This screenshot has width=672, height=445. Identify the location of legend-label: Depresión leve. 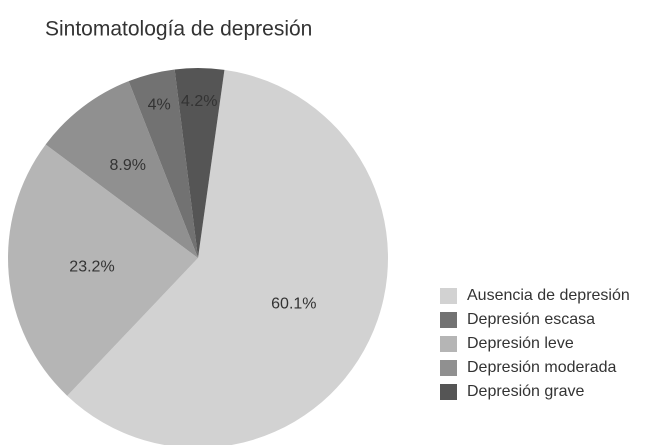
(520, 343).